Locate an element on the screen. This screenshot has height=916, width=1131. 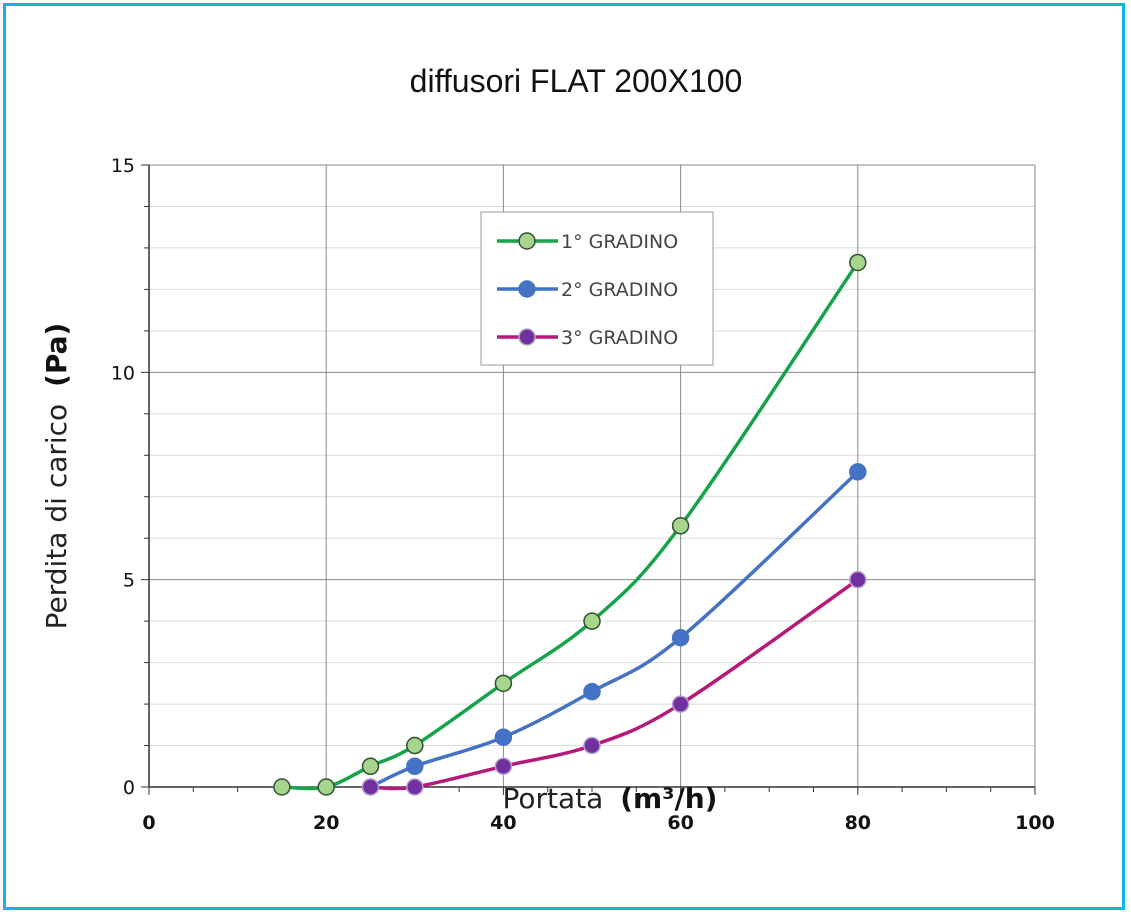
y-axis-label-name: Perdita di carico is located at coordinates (56, 517).